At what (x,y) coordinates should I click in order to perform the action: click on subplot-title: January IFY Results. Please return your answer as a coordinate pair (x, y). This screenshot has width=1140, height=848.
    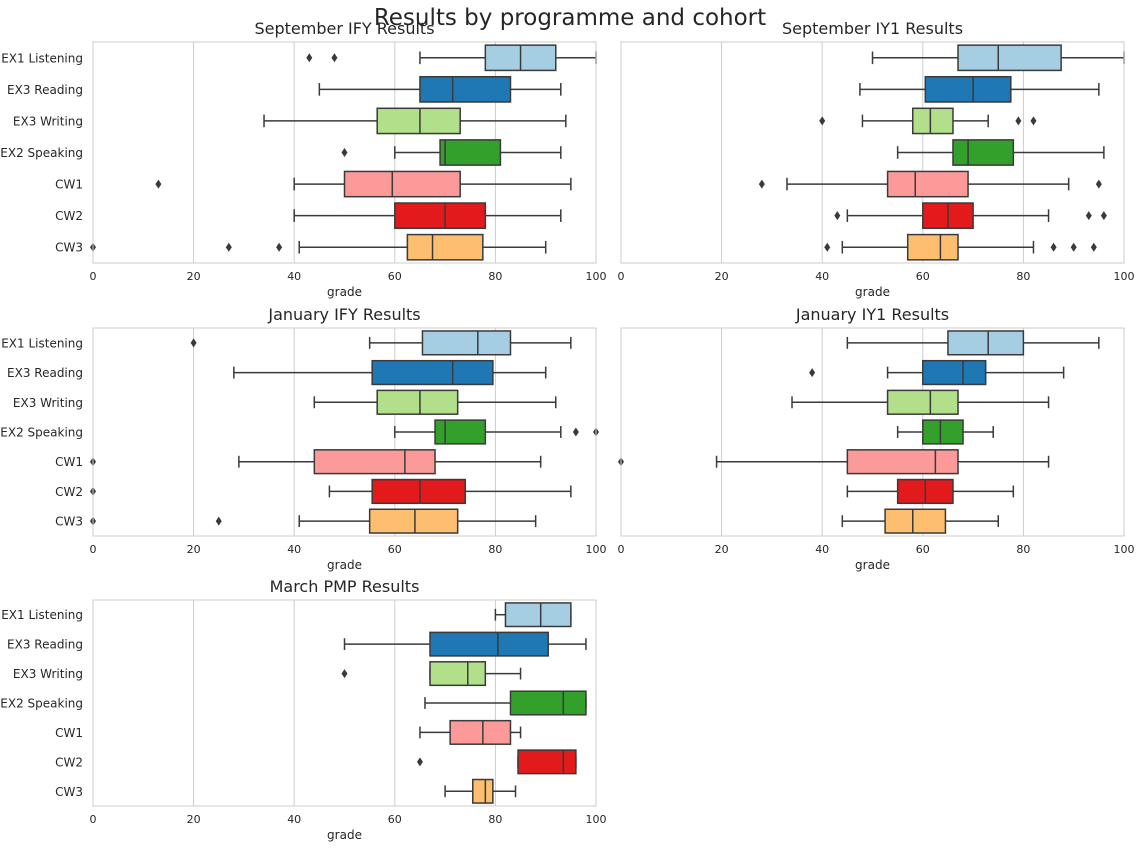
    Looking at the image, I should click on (343, 314).